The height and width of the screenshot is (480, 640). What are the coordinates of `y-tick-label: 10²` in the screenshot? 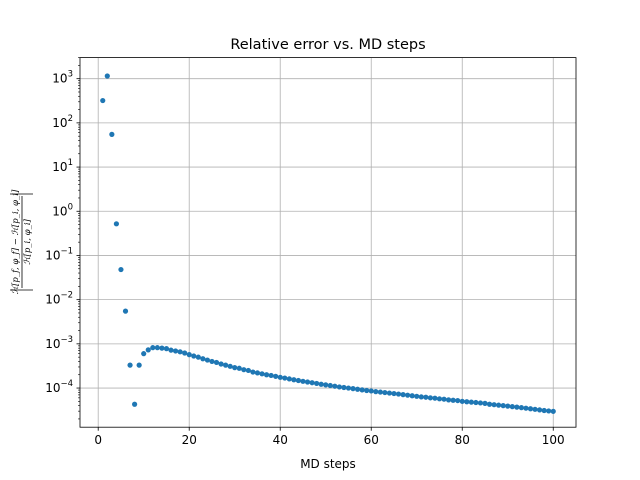 It's located at (62, 122).